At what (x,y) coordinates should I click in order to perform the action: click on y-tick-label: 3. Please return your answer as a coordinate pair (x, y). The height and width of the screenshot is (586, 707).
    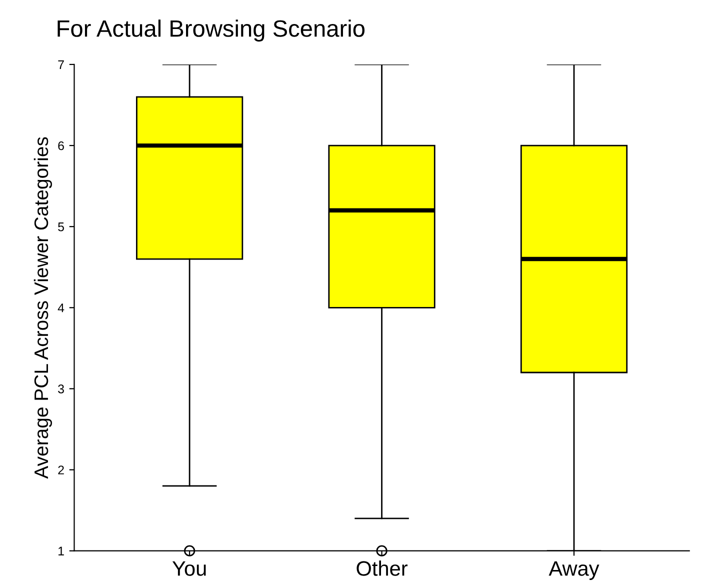
    Looking at the image, I should click on (61, 389).